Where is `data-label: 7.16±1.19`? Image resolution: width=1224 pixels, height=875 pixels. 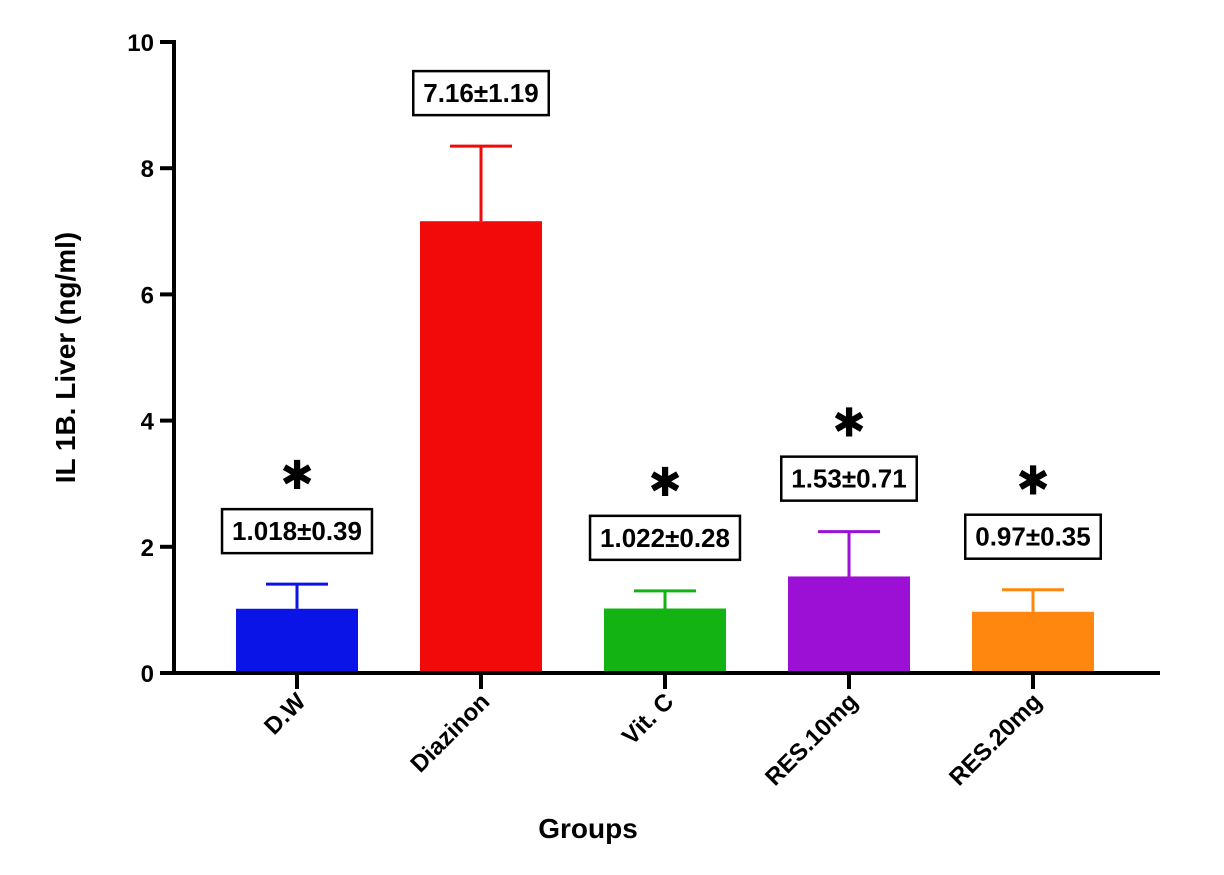 data-label: 7.16±1.19 is located at coordinates (481, 93).